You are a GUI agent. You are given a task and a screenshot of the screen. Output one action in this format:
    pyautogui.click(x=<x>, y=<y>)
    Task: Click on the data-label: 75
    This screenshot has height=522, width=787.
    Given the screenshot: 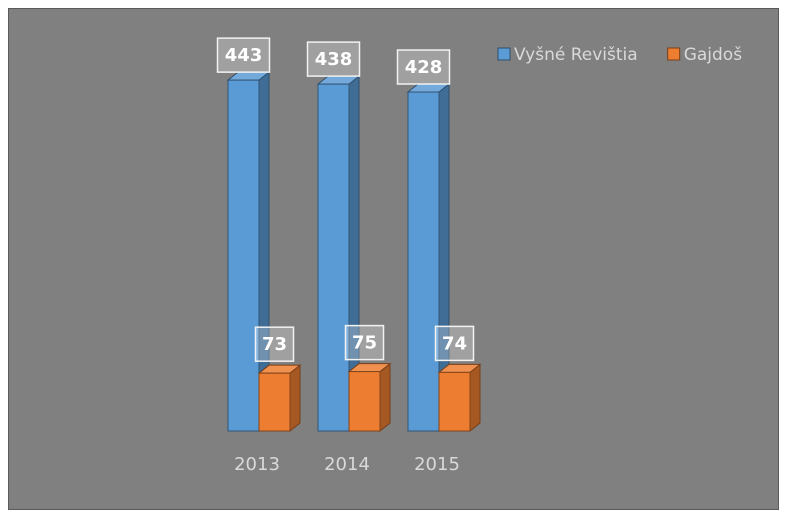 What is the action you would take?
    pyautogui.click(x=364, y=343)
    